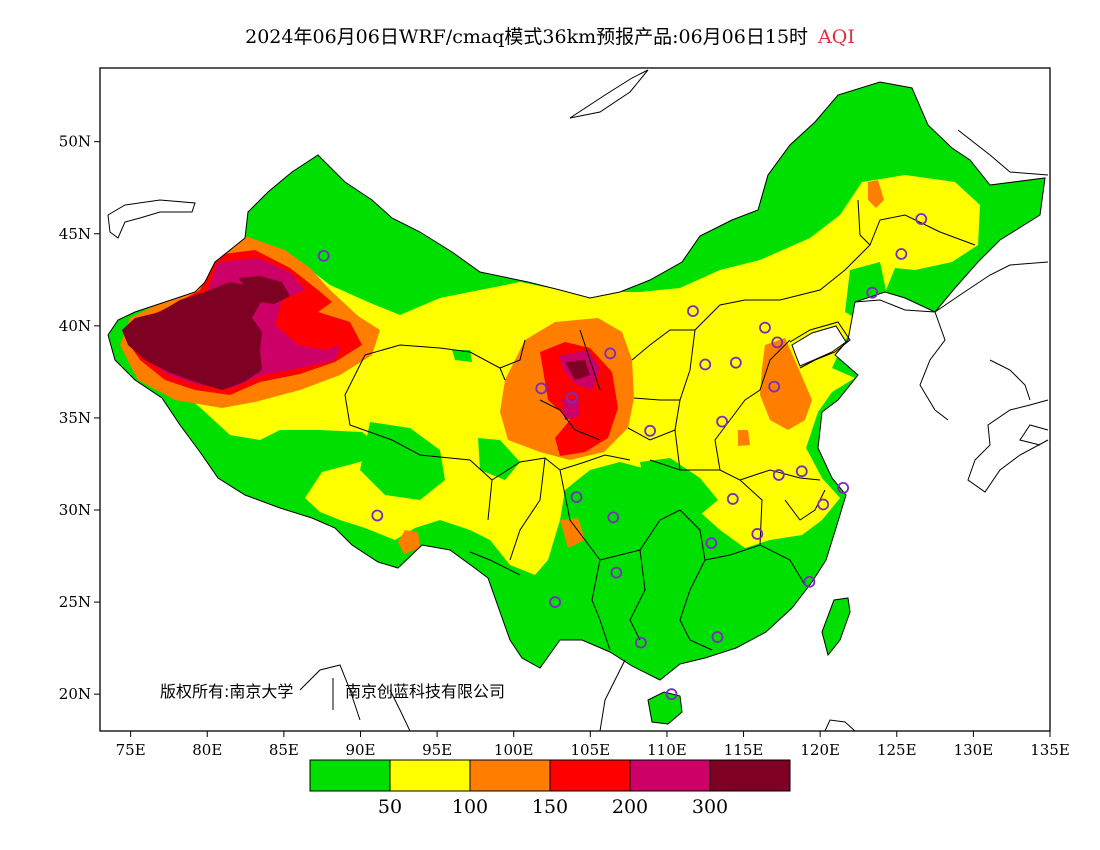 The height and width of the screenshot is (850, 1100). What do you see at coordinates (667, 750) in the screenshot?
I see `lon-tick-label: 110E` at bounding box center [667, 750].